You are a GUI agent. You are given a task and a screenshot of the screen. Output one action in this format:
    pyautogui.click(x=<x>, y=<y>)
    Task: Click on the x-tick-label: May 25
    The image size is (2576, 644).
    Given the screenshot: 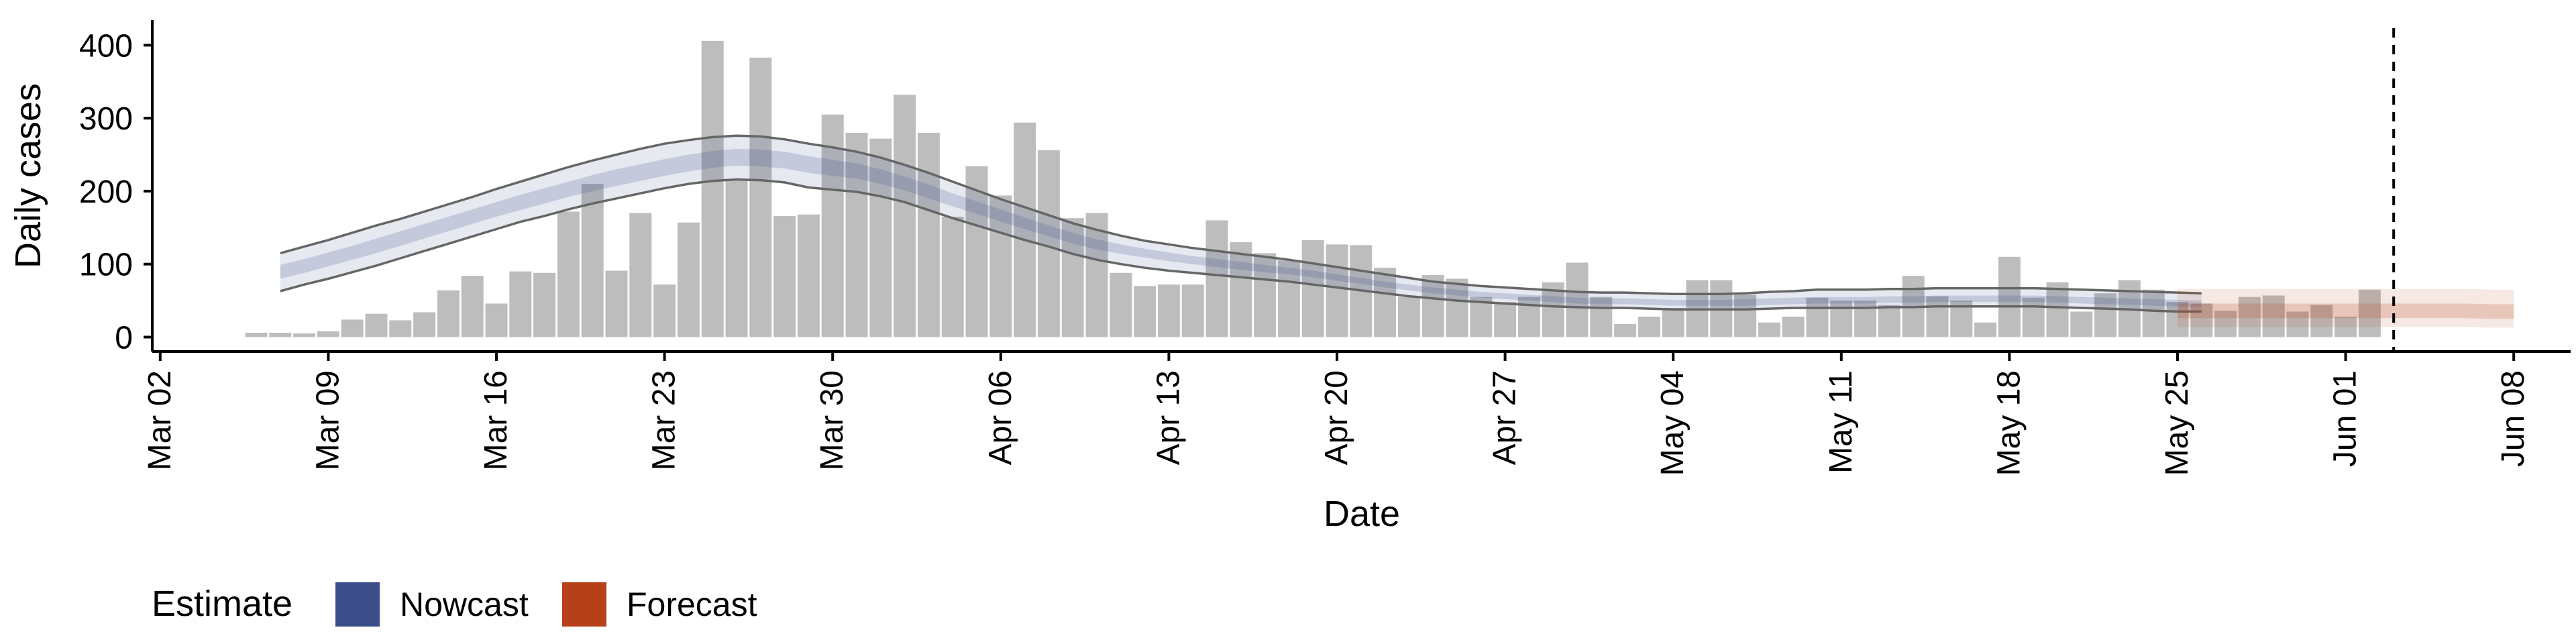 What is the action you would take?
    pyautogui.click(x=2177, y=423)
    